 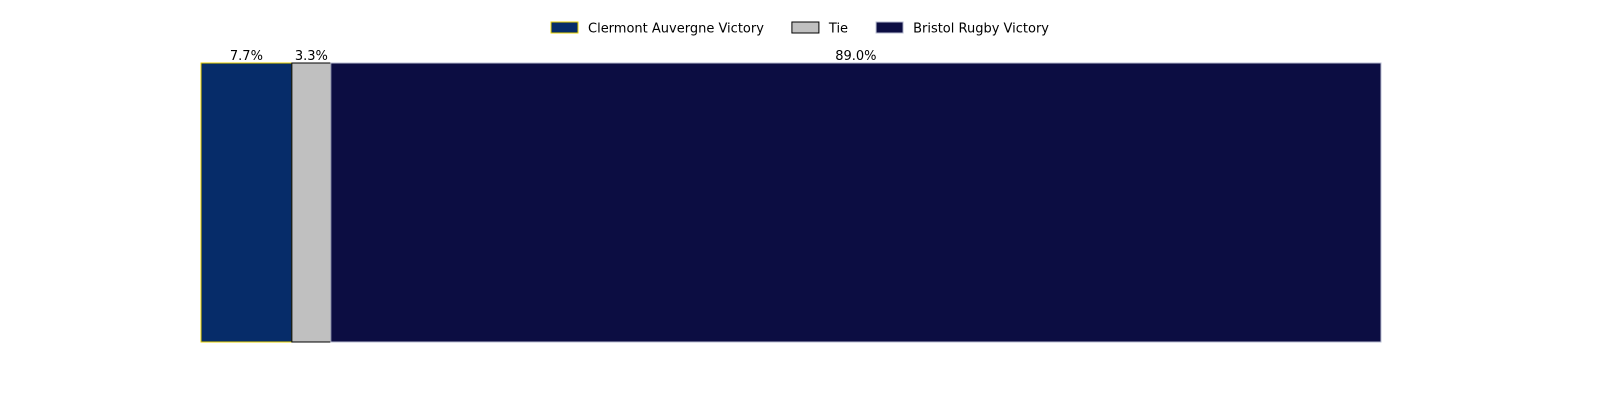 I want to click on legend-item-bristol-rugby-victory: Bristol Rugby Victory, so click(x=962, y=29).